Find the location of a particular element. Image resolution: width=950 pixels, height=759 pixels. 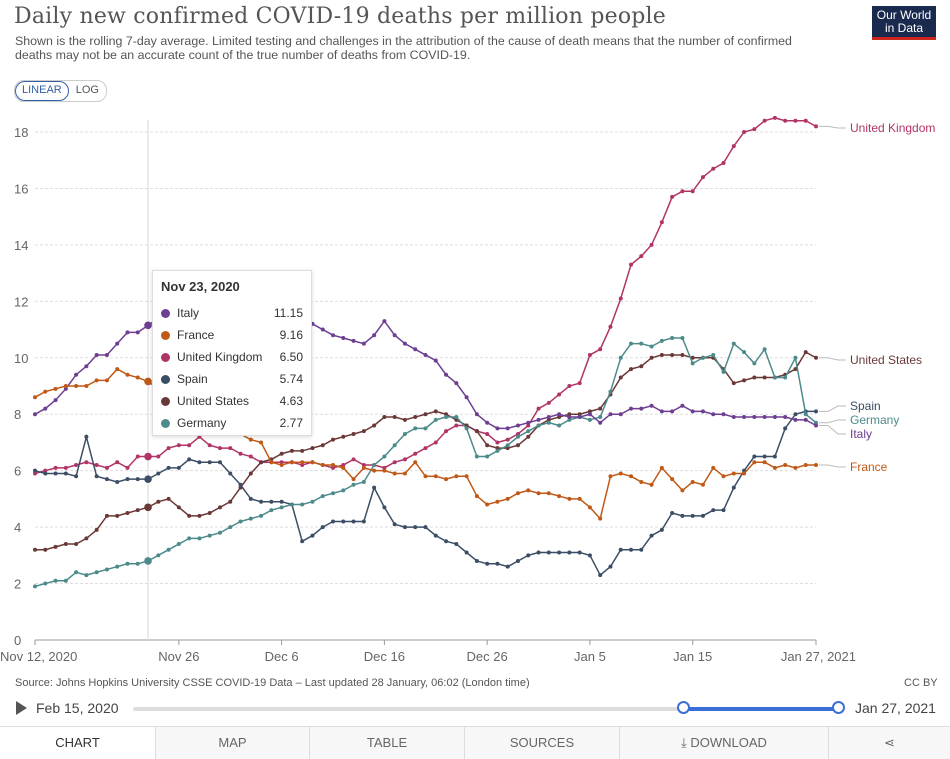

tab-download: ⤓ DOWNLOAD is located at coordinates (723, 743).